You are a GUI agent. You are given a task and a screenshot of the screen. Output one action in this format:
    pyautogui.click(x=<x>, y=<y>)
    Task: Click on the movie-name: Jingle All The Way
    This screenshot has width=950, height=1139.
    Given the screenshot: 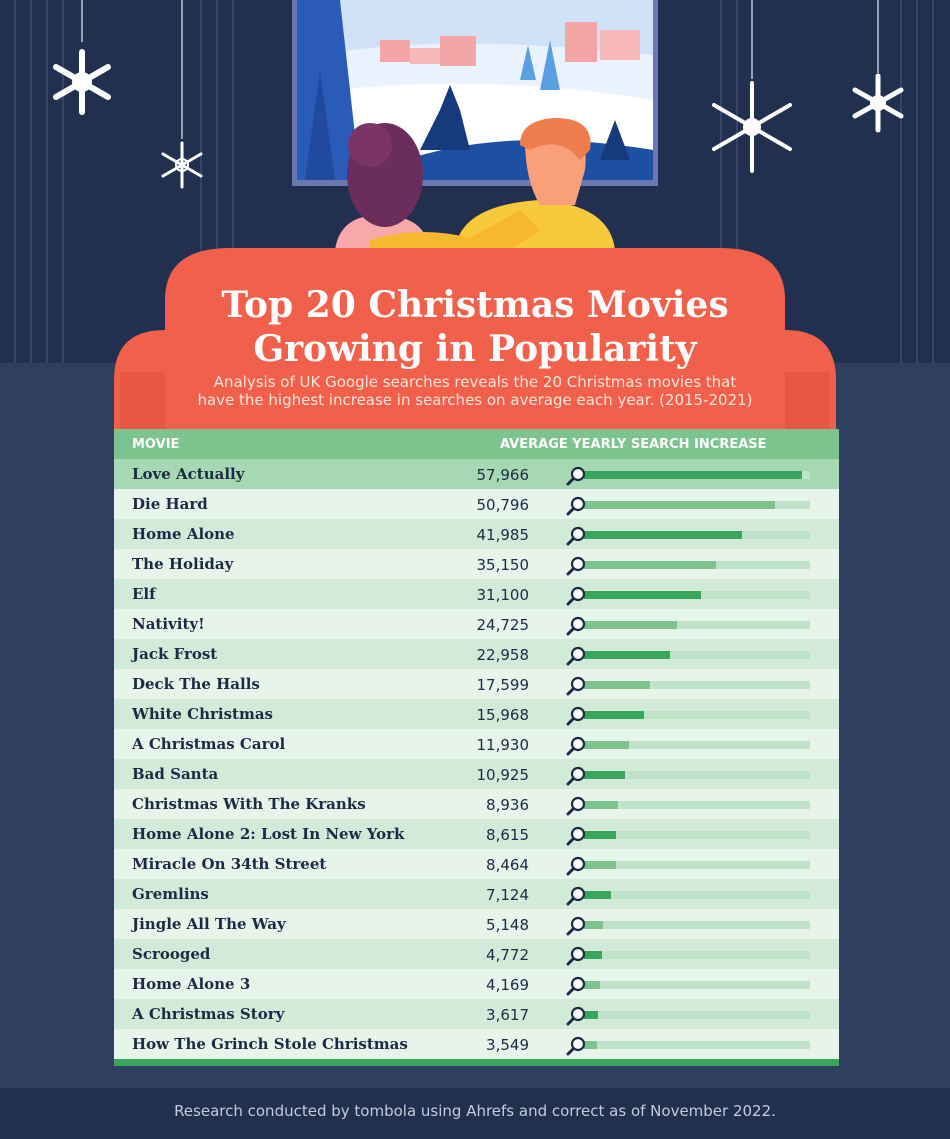 What is the action you would take?
    pyautogui.click(x=209, y=924)
    